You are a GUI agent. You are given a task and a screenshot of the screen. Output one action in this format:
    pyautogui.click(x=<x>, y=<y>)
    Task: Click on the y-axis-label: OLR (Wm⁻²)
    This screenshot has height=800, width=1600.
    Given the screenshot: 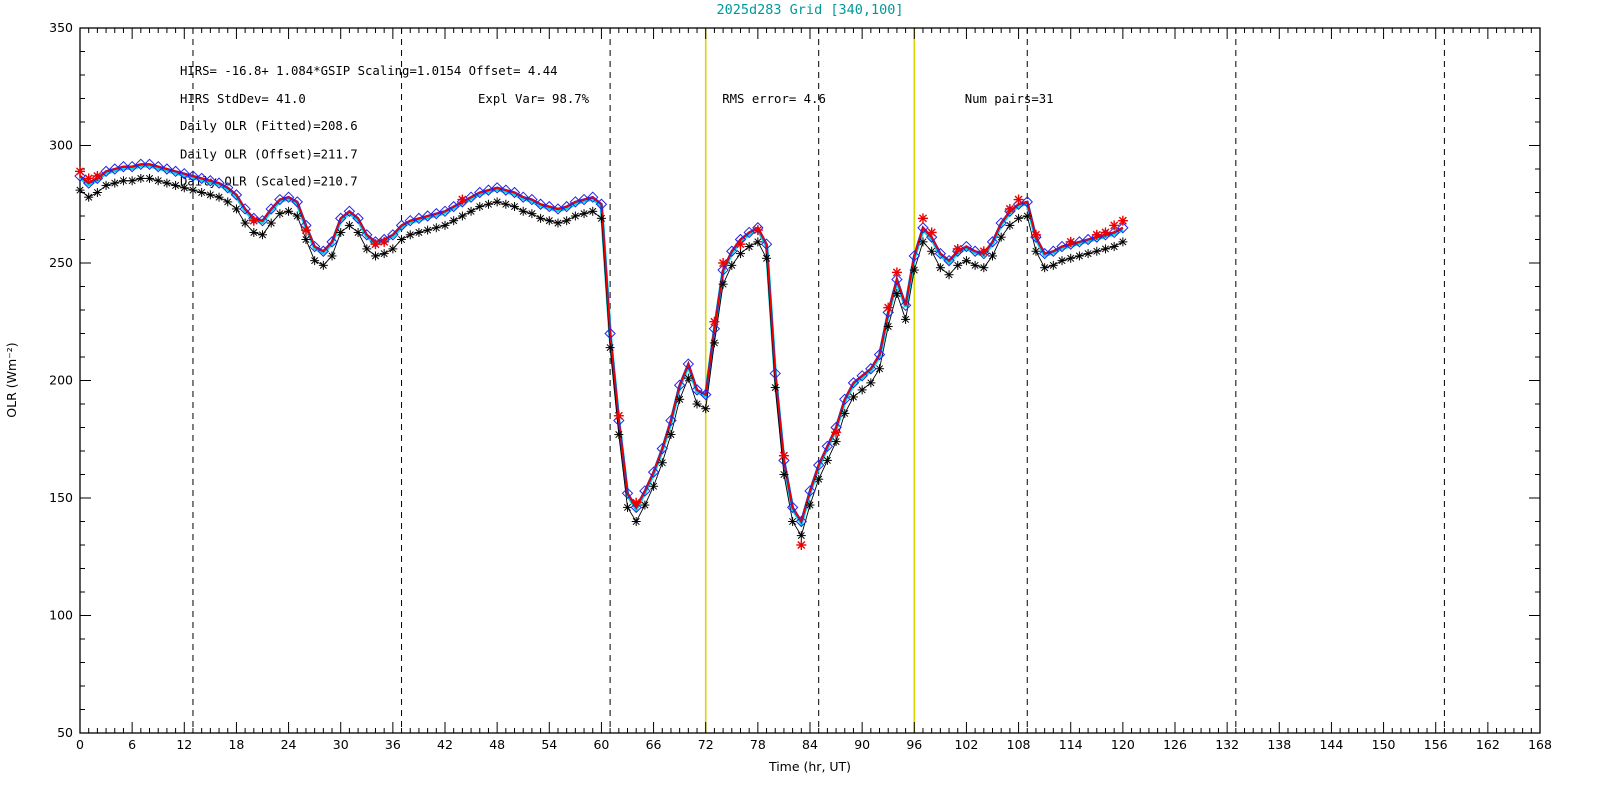 What is the action you would take?
    pyautogui.click(x=11, y=379)
    